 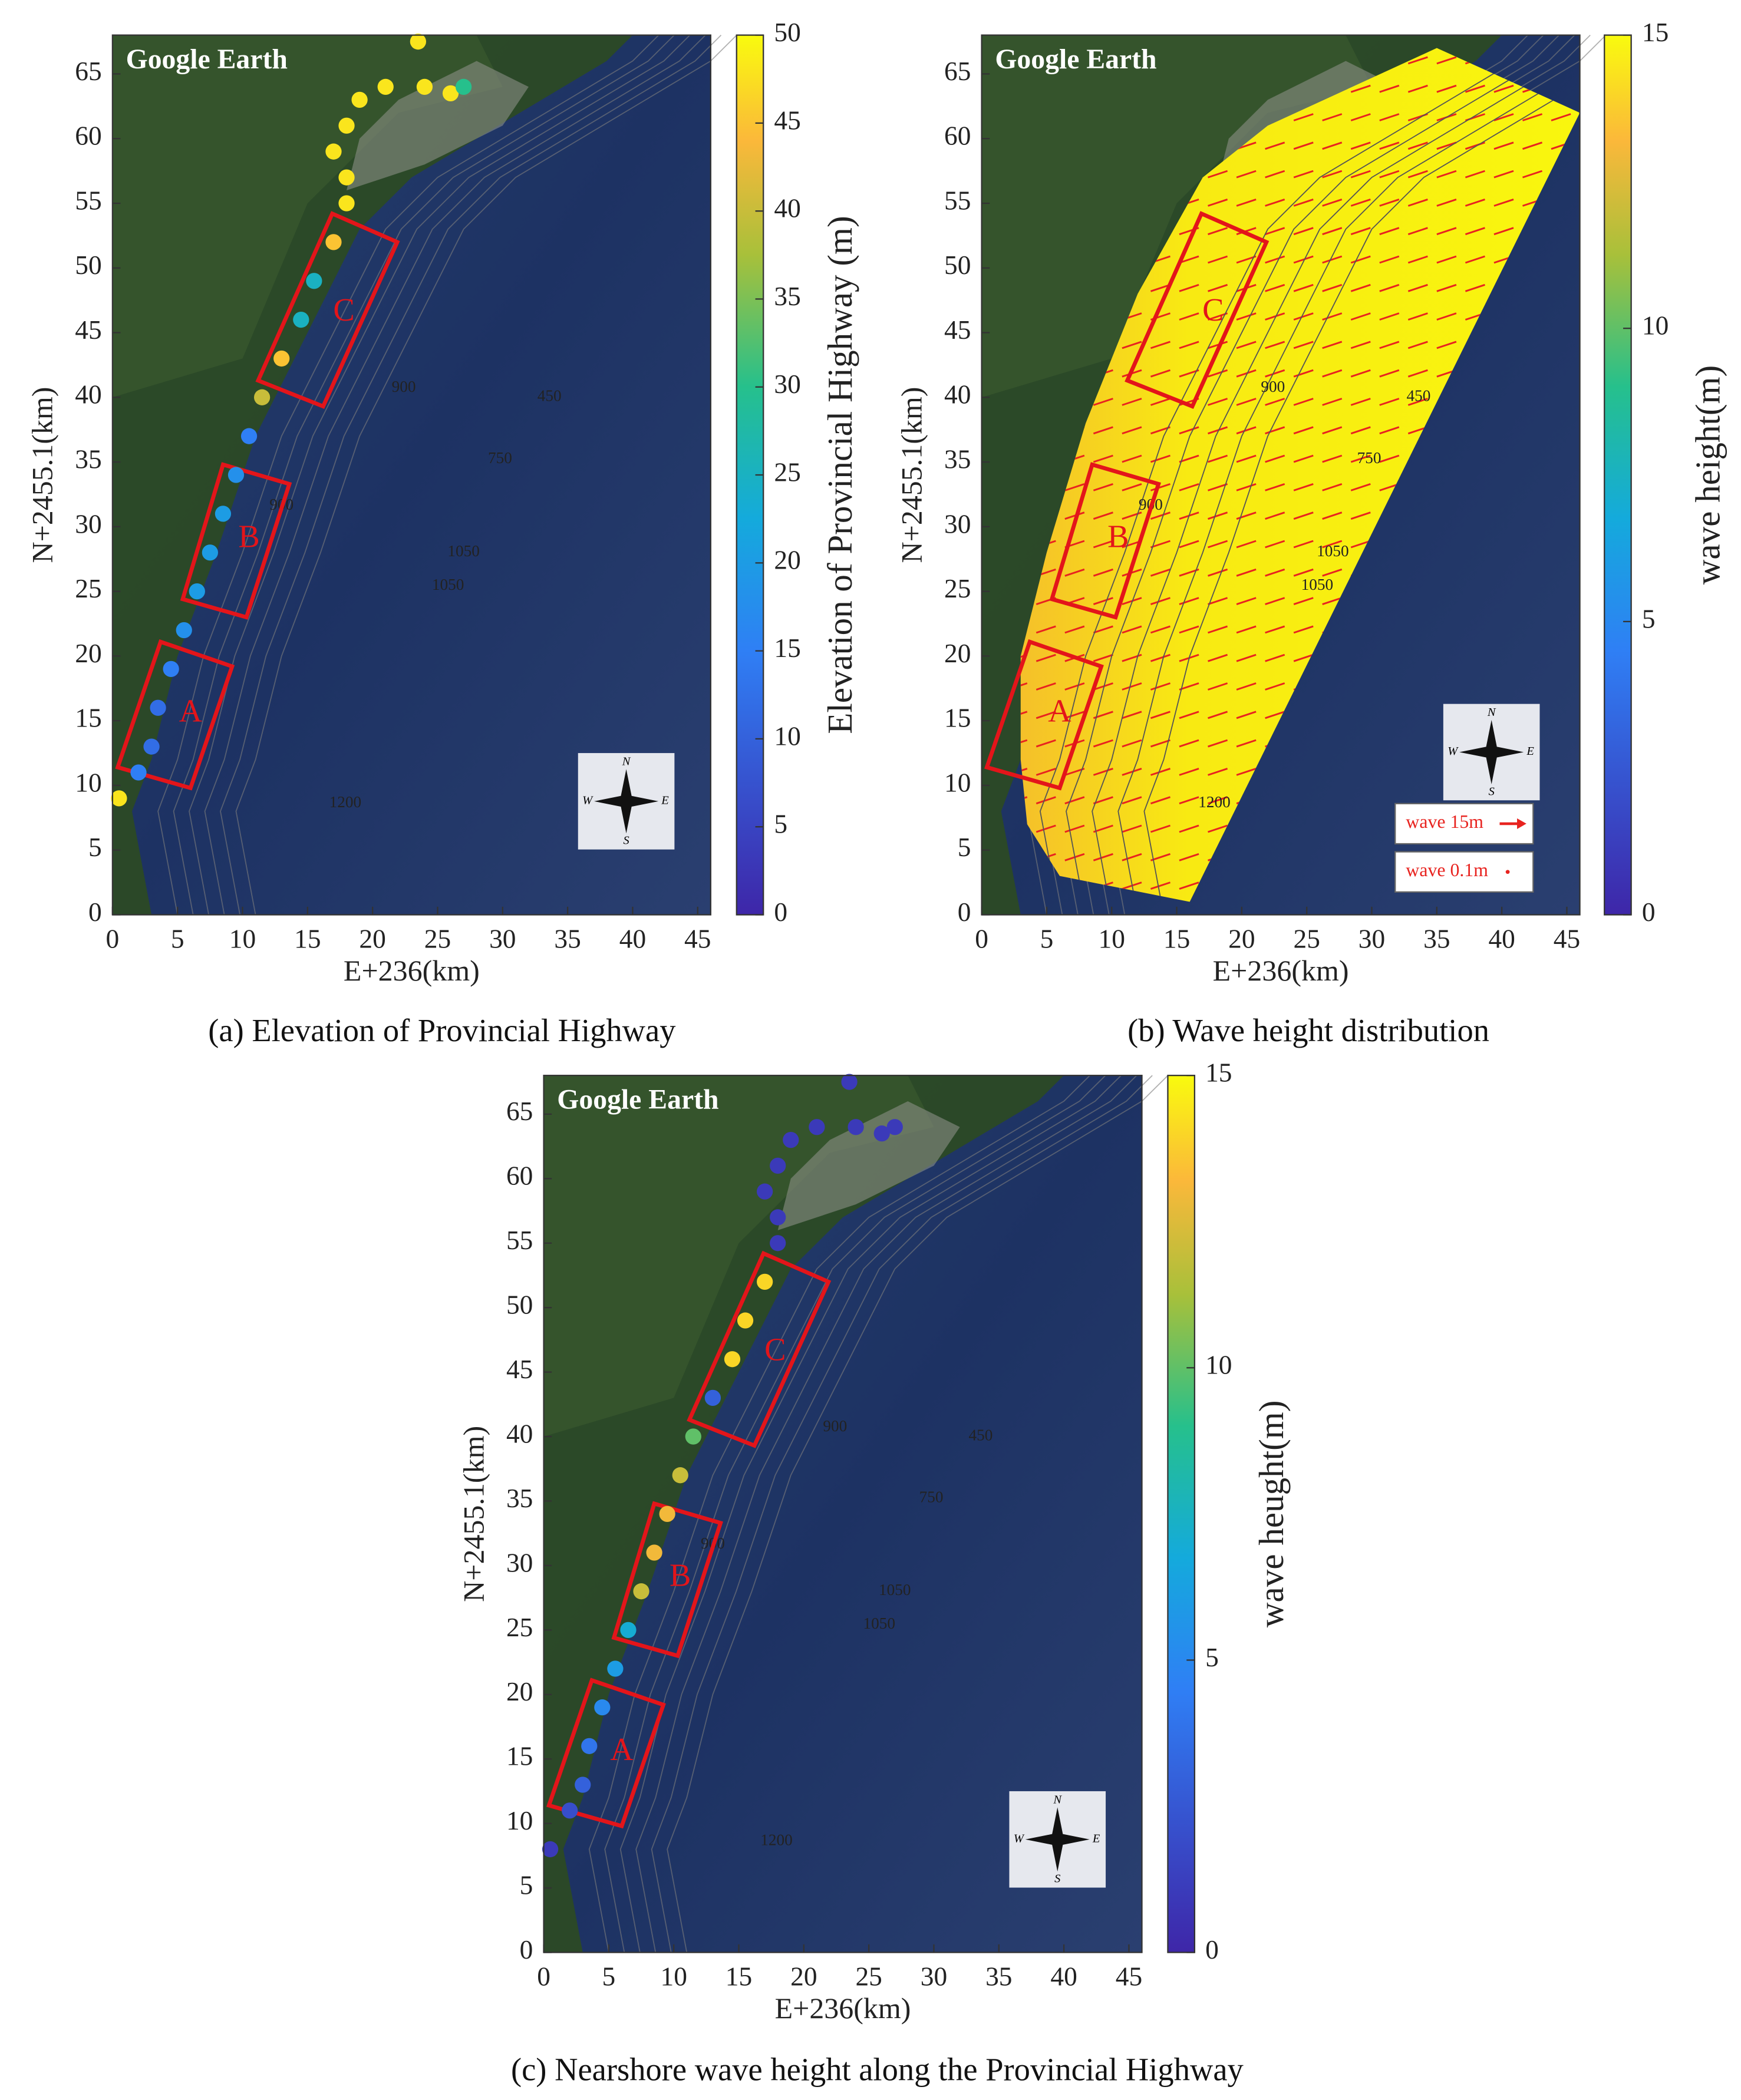 I want to click on y-tick-label: 15, so click(x=88, y=718).